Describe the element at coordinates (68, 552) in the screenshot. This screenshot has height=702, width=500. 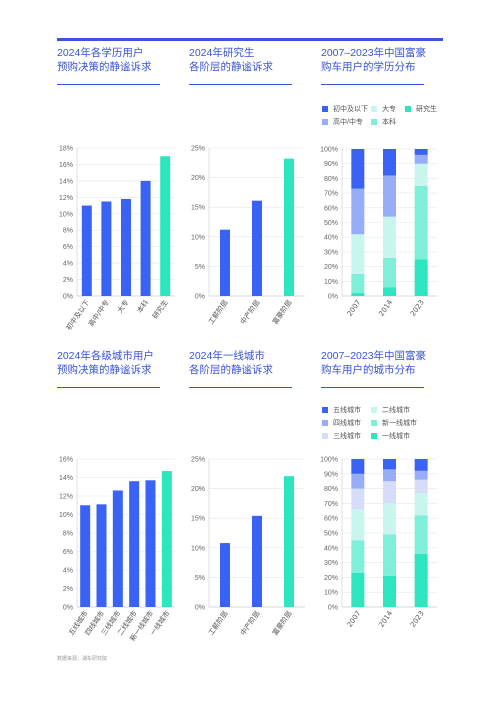
I see `y-tick-label: 6%` at that location.